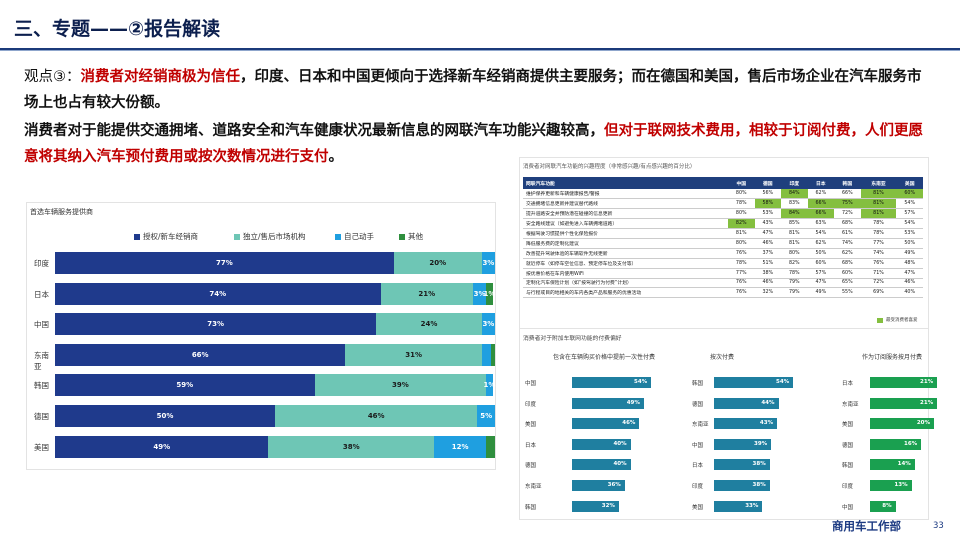  What do you see at coordinates (698, 487) in the screenshot?
I see `payment-country-label: 印度` at bounding box center [698, 487].